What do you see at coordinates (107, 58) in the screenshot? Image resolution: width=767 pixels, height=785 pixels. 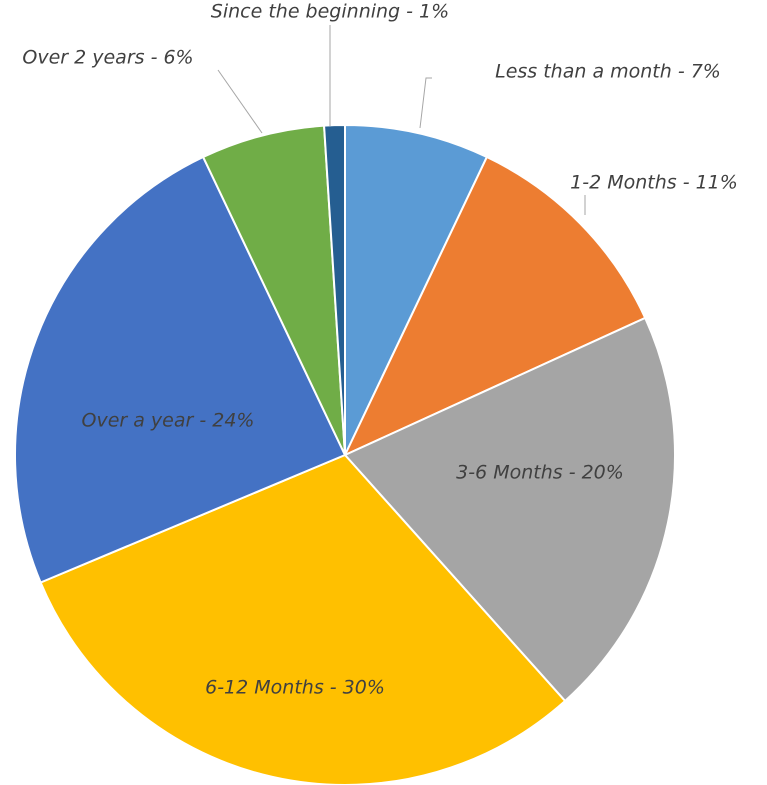 I see `data-label: Over 2 years - 6%` at bounding box center [107, 58].